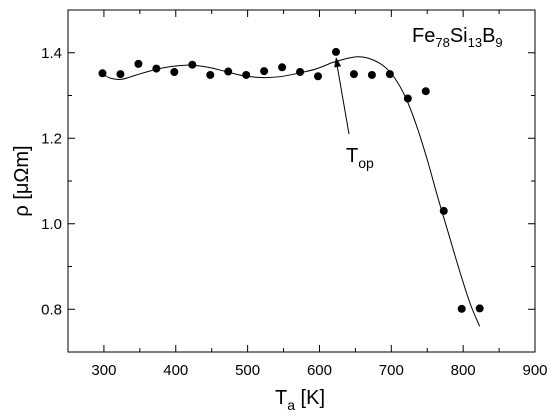 This screenshot has width=550, height=419. I want to click on annotation-arrowhead, so click(338, 62).